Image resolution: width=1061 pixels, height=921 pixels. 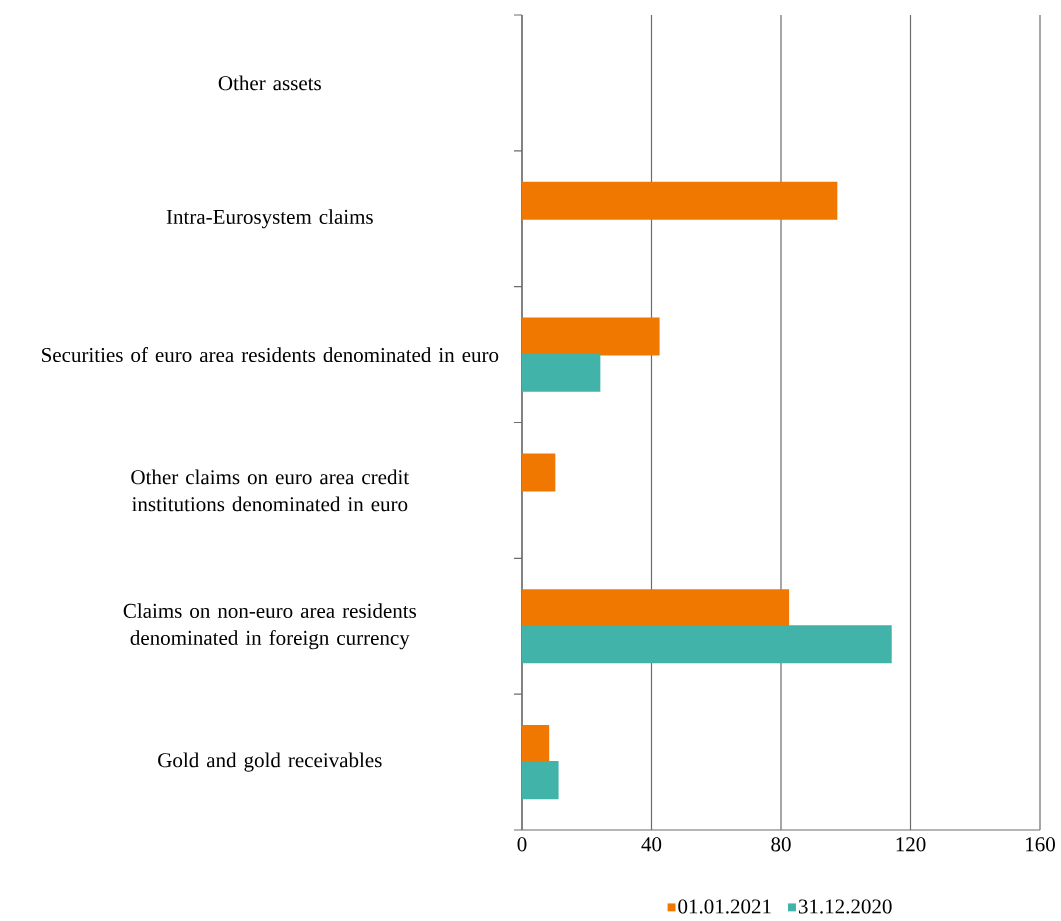 What do you see at coordinates (269, 83) in the screenshot?
I see `y-tick-label: Other assets` at bounding box center [269, 83].